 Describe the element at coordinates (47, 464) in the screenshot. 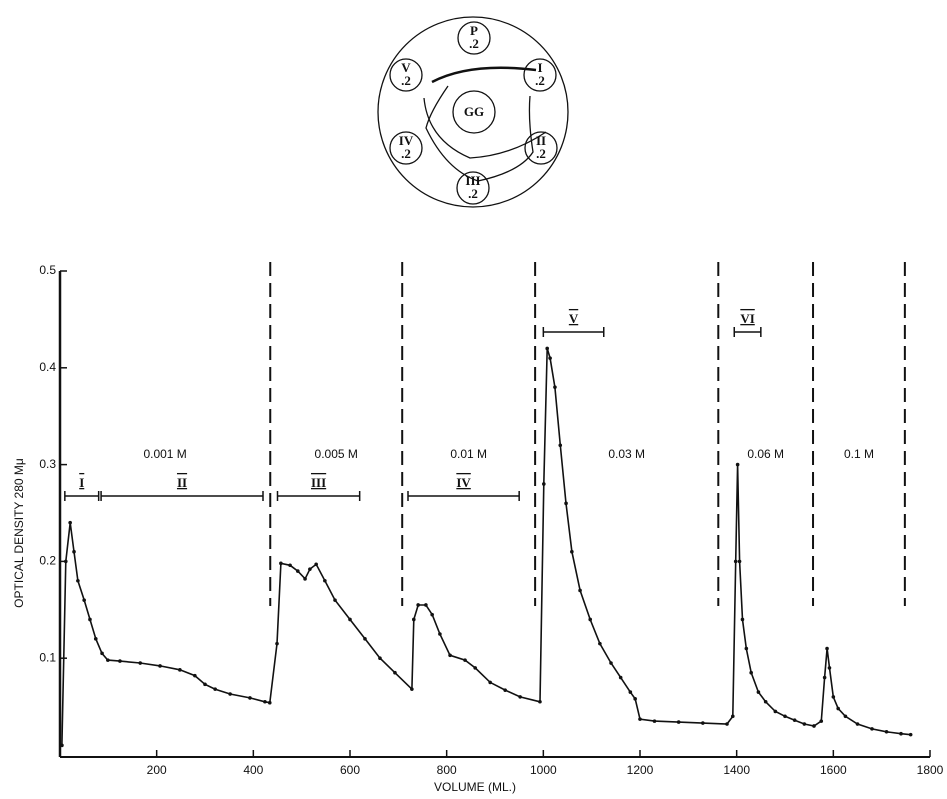

I see `y-tick-label: 0.3` at that location.